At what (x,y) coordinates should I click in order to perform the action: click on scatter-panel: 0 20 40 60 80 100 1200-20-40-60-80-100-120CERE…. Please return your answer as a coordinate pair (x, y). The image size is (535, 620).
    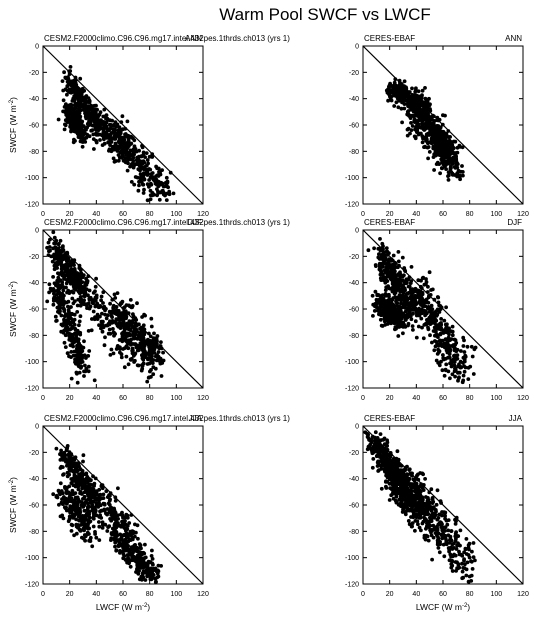
    Looking at the image, I should click on (437, 126).